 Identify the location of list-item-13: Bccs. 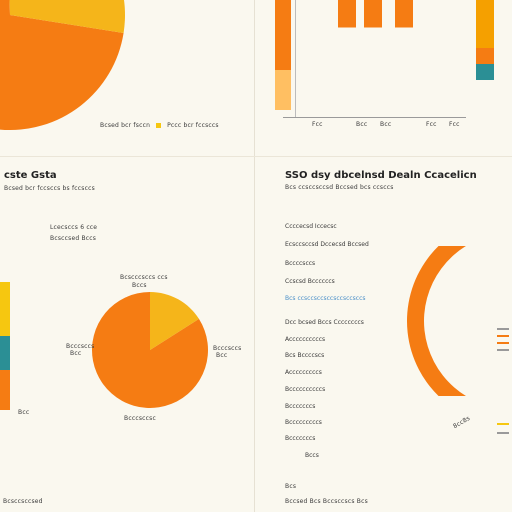
(312, 455).